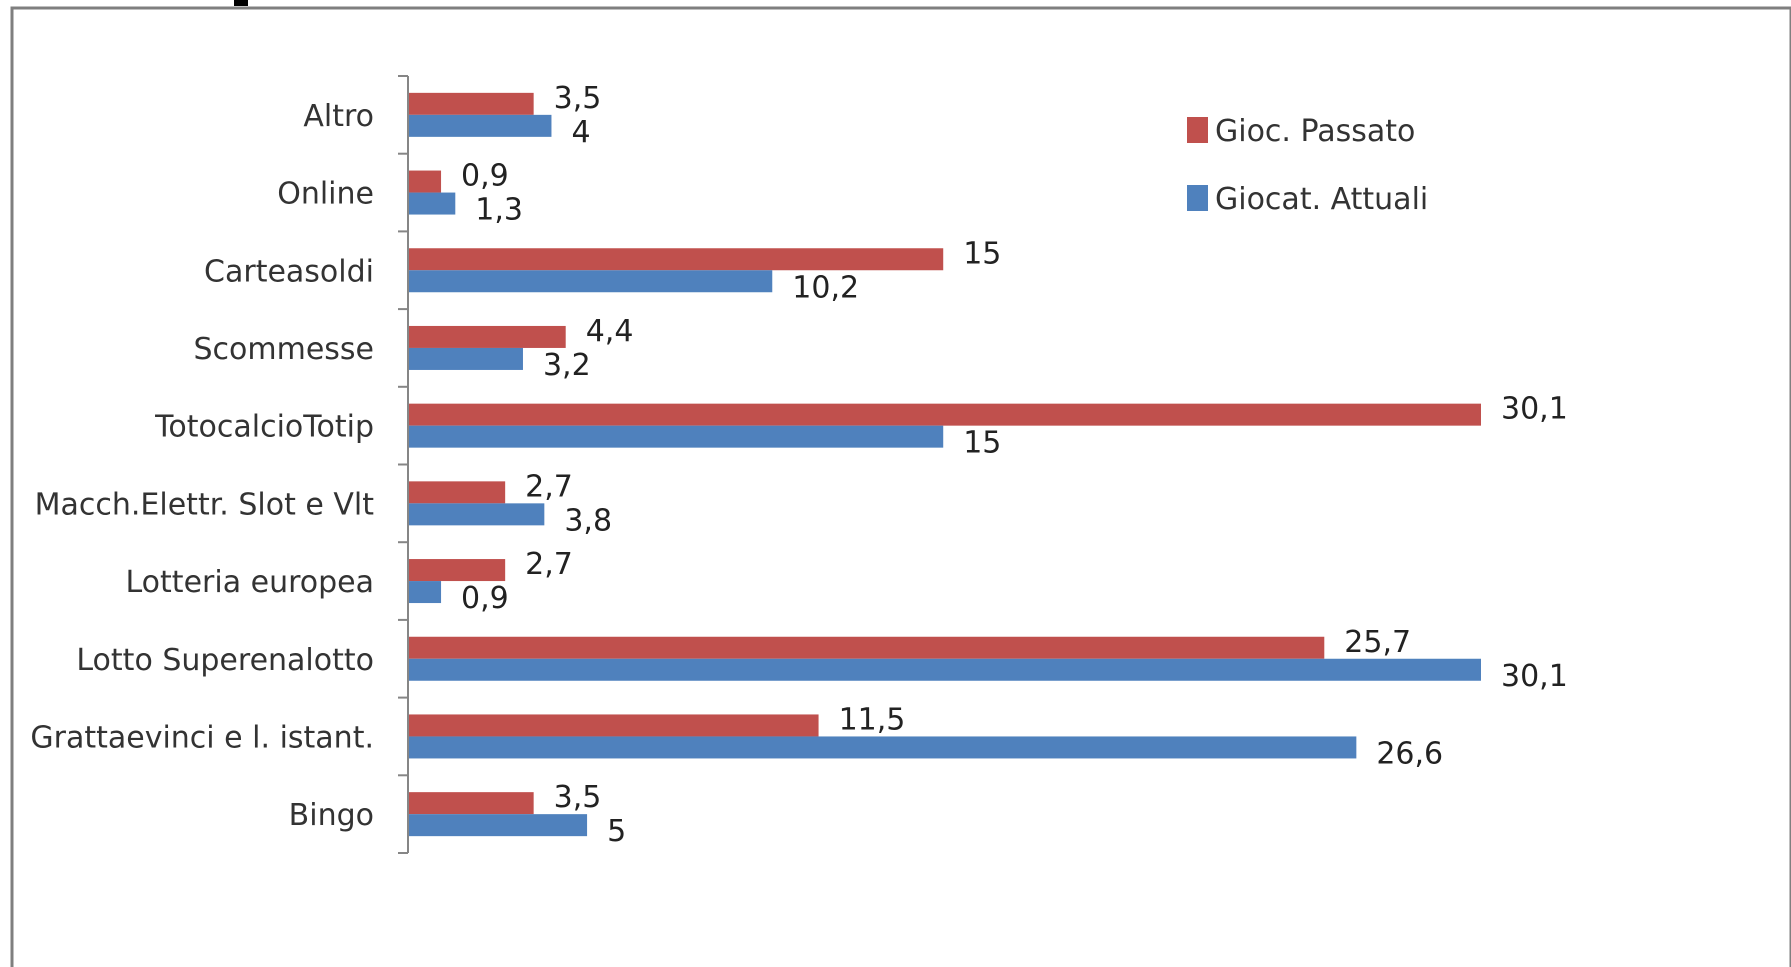 The width and height of the screenshot is (1791, 967). I want to click on data-label-gioc-passato-online: 0,9, so click(485, 176).